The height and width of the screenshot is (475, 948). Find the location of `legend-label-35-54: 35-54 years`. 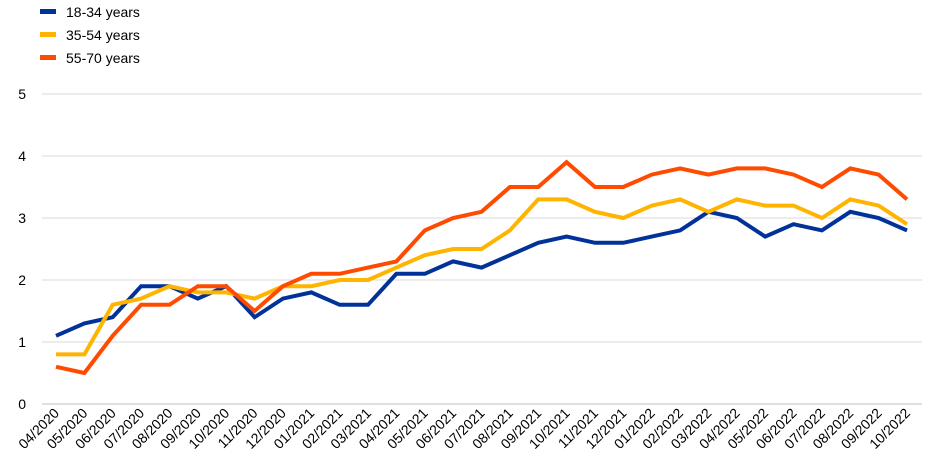

legend-label-35-54: 35-54 years is located at coordinates (103, 34).